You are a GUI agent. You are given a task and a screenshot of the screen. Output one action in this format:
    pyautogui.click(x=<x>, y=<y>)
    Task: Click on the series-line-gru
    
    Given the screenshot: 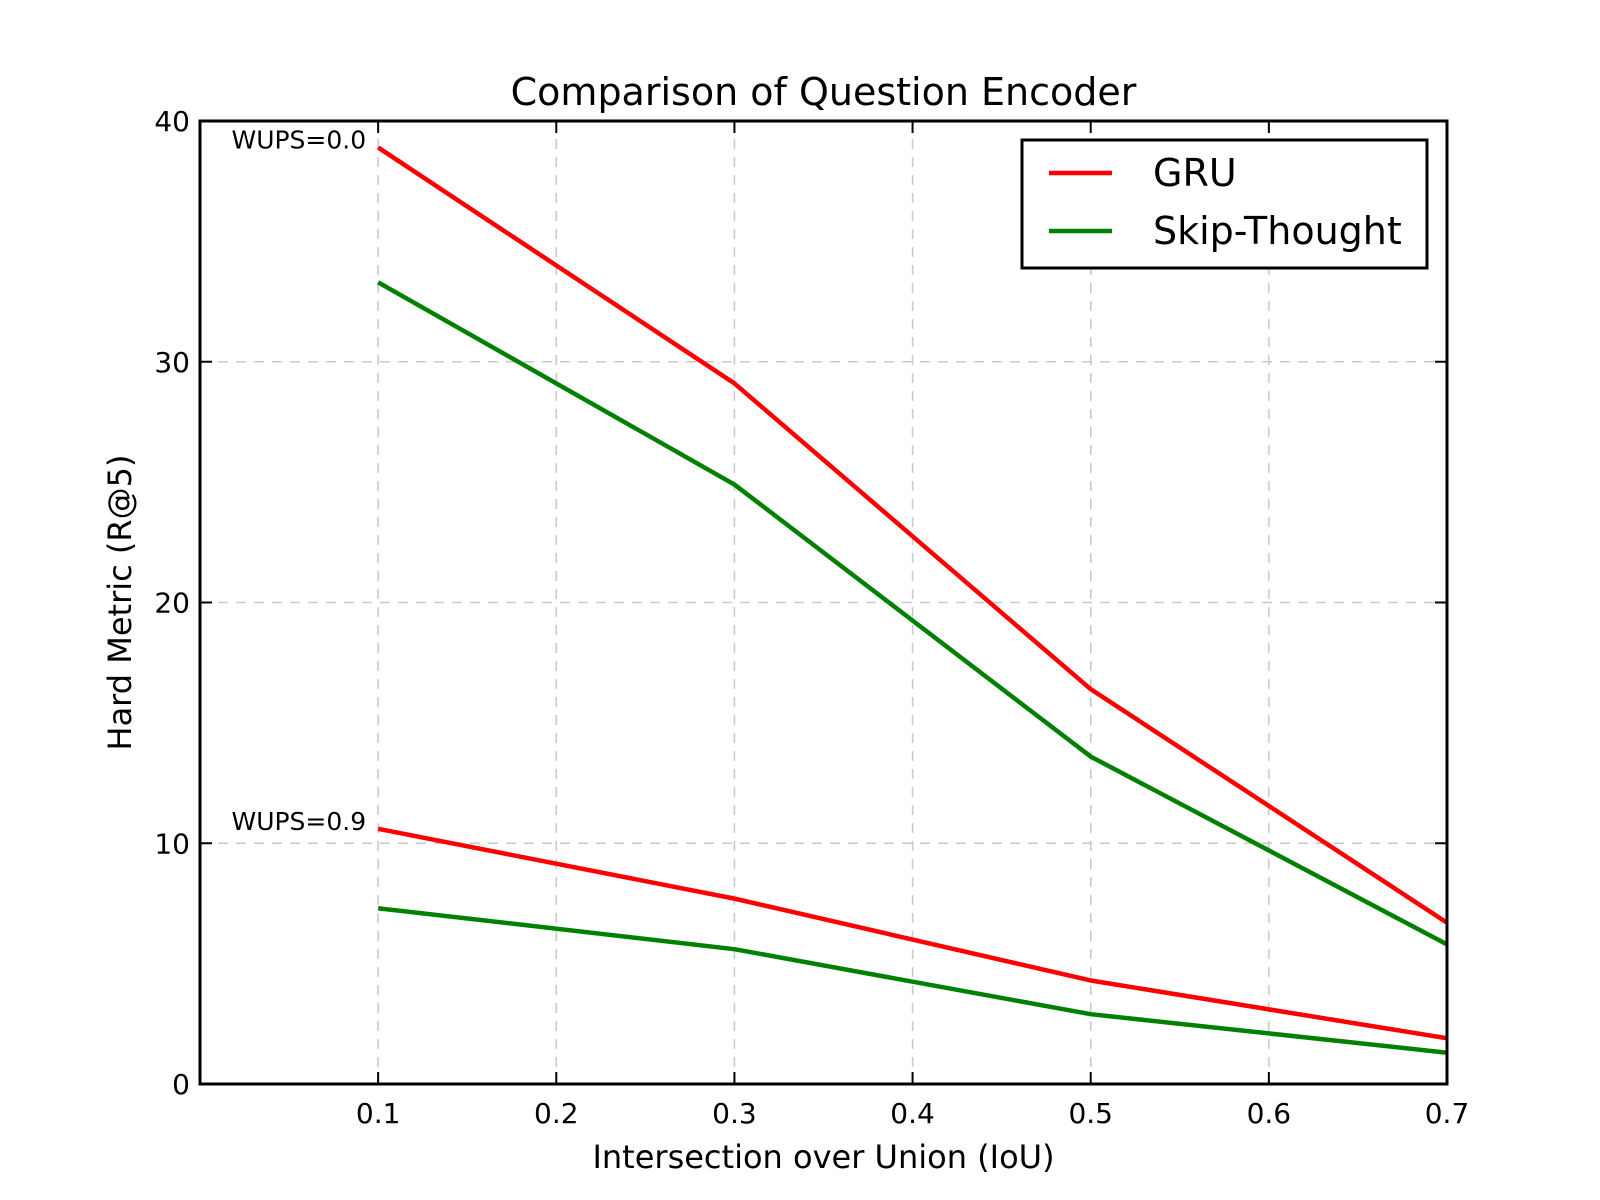 What is the action you would take?
    pyautogui.click(x=912, y=933)
    